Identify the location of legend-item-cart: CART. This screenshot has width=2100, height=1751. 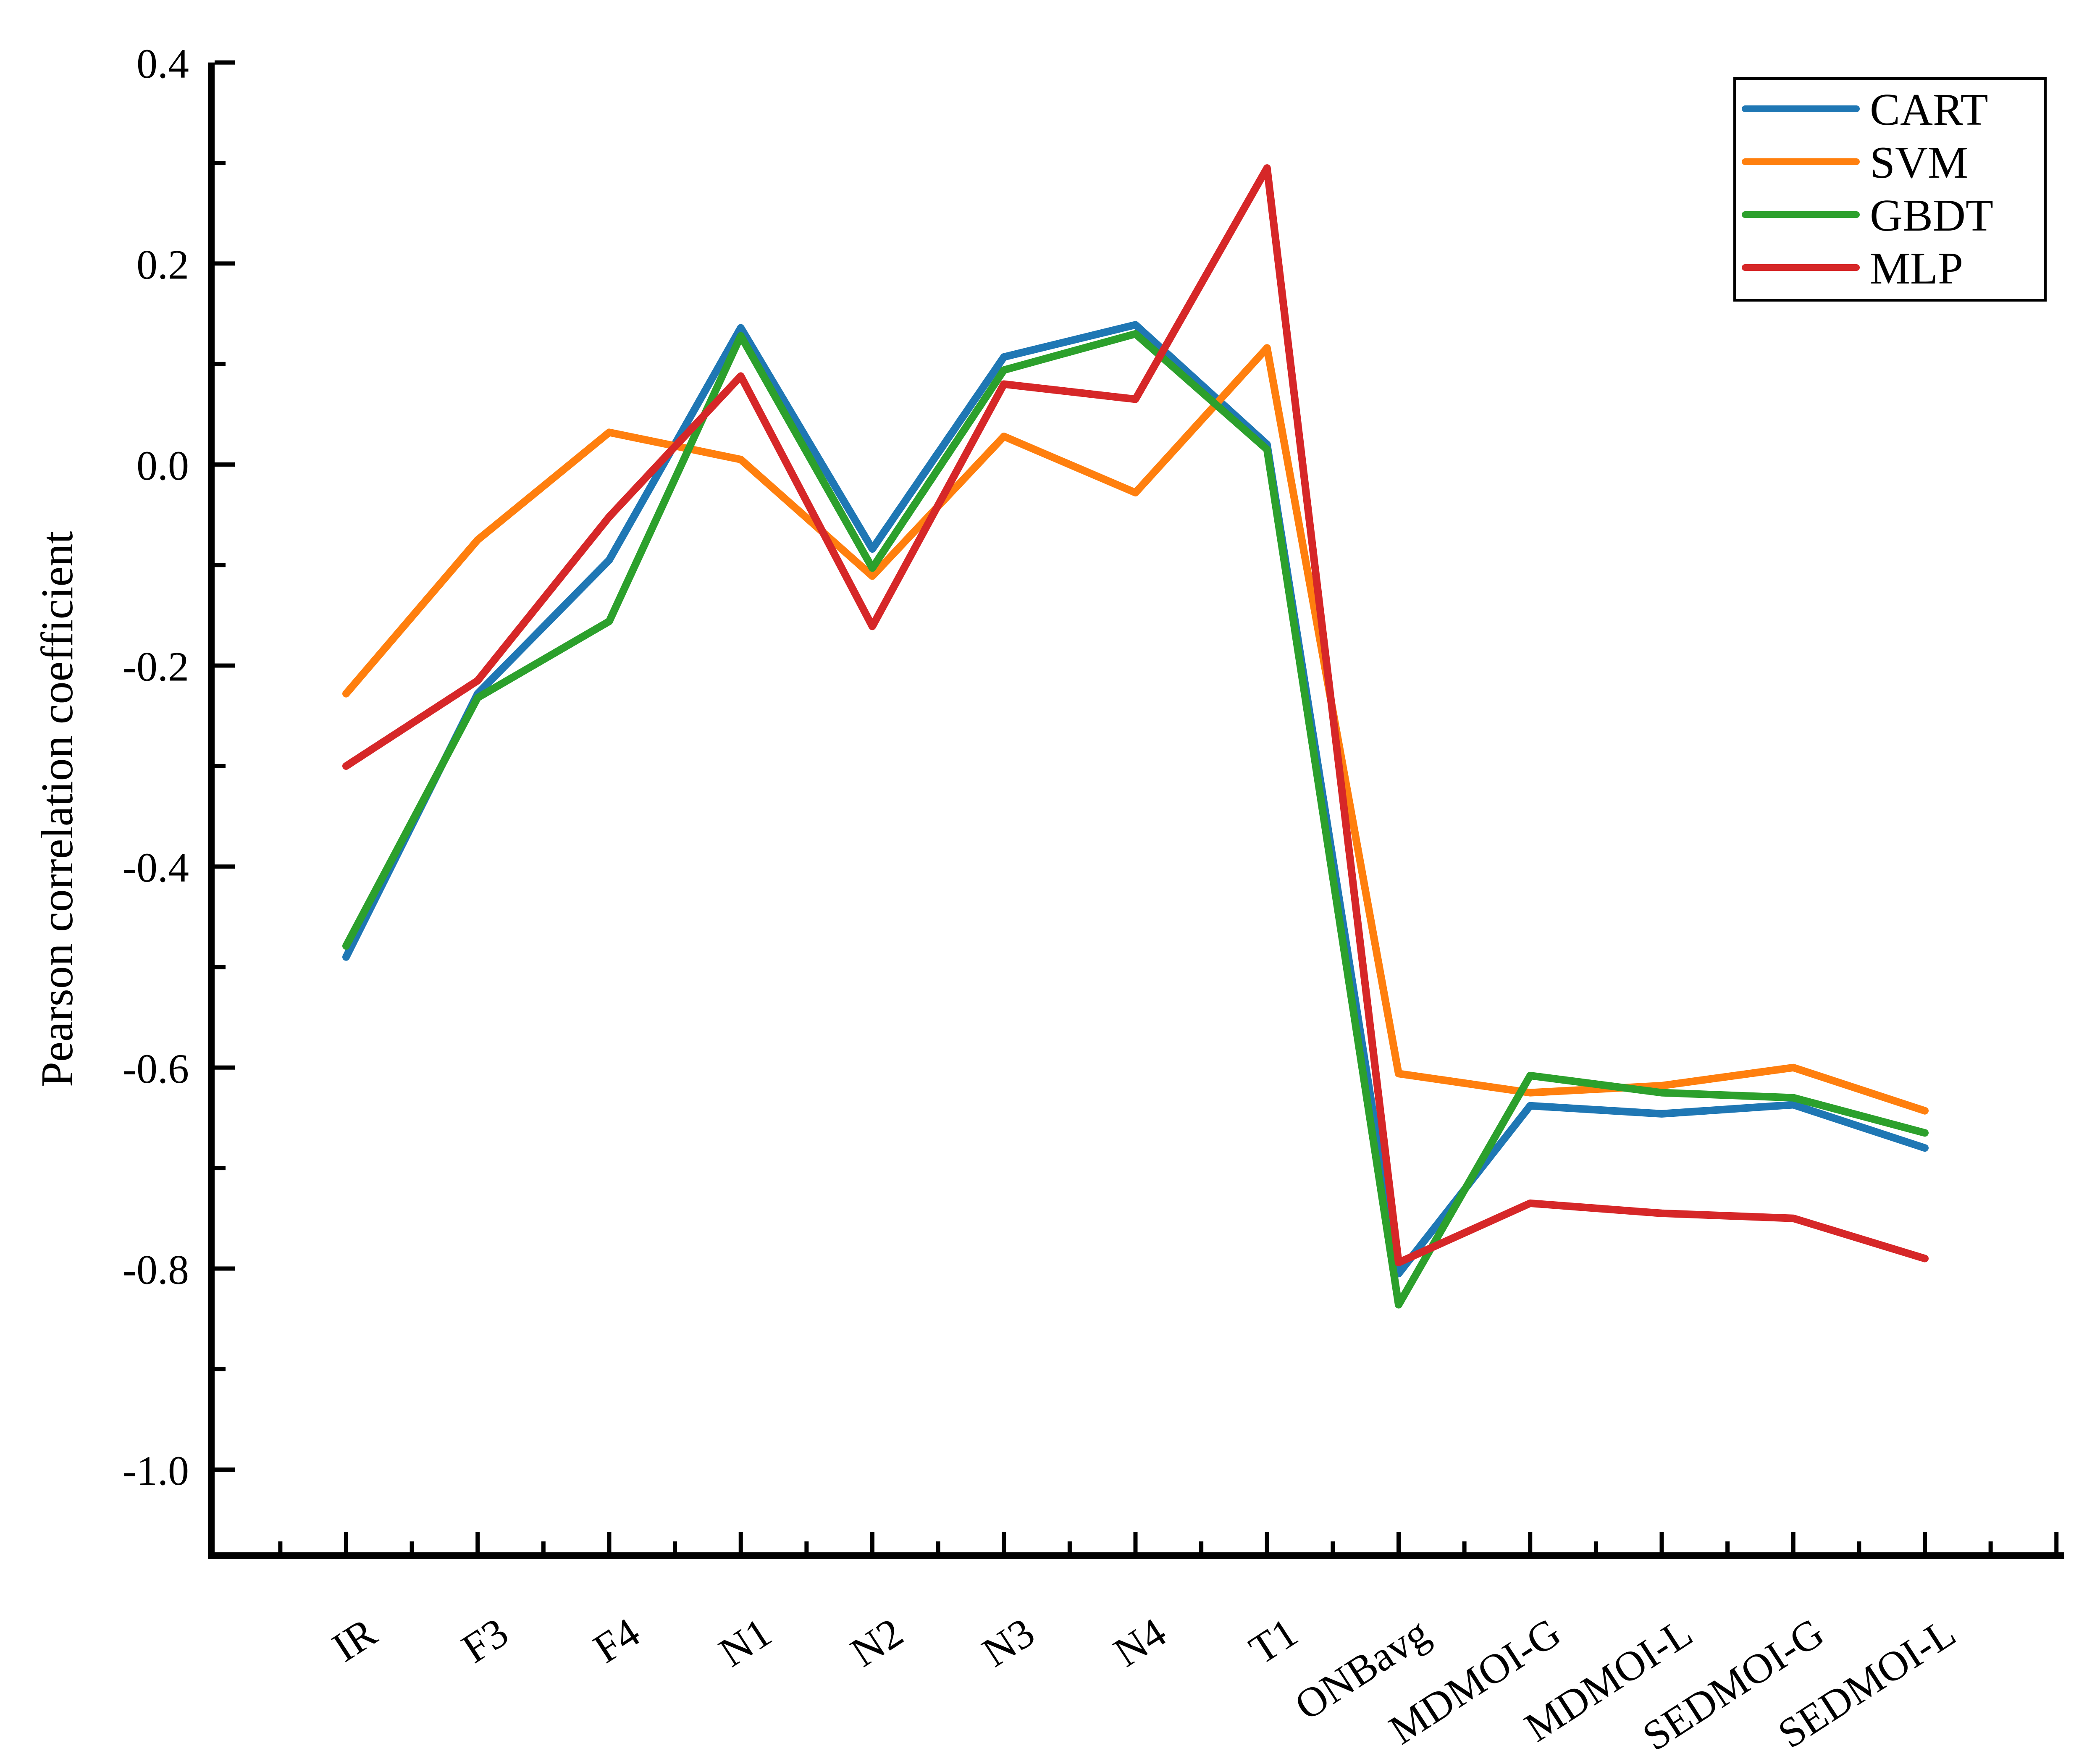
(1865, 110).